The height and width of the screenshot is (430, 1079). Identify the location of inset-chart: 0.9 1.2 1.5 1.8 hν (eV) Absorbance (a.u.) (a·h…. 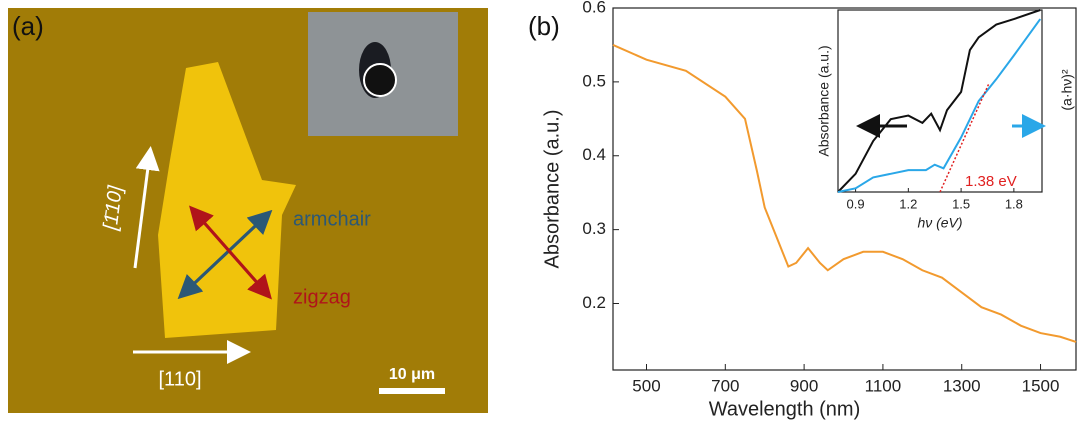
(945, 120).